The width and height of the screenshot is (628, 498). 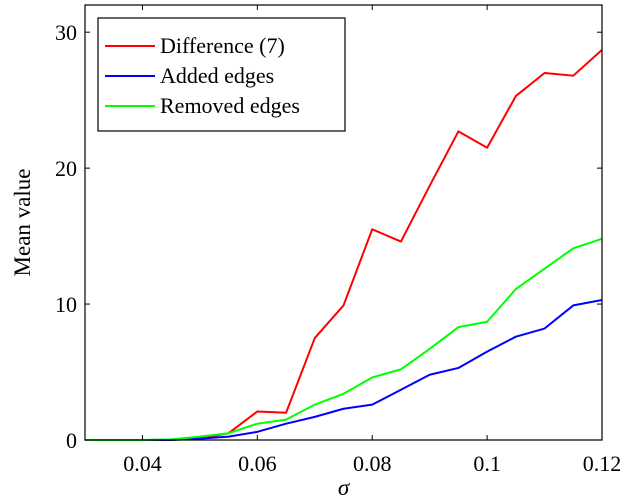 What do you see at coordinates (66, 304) in the screenshot?
I see `y-tick-label: 10` at bounding box center [66, 304].